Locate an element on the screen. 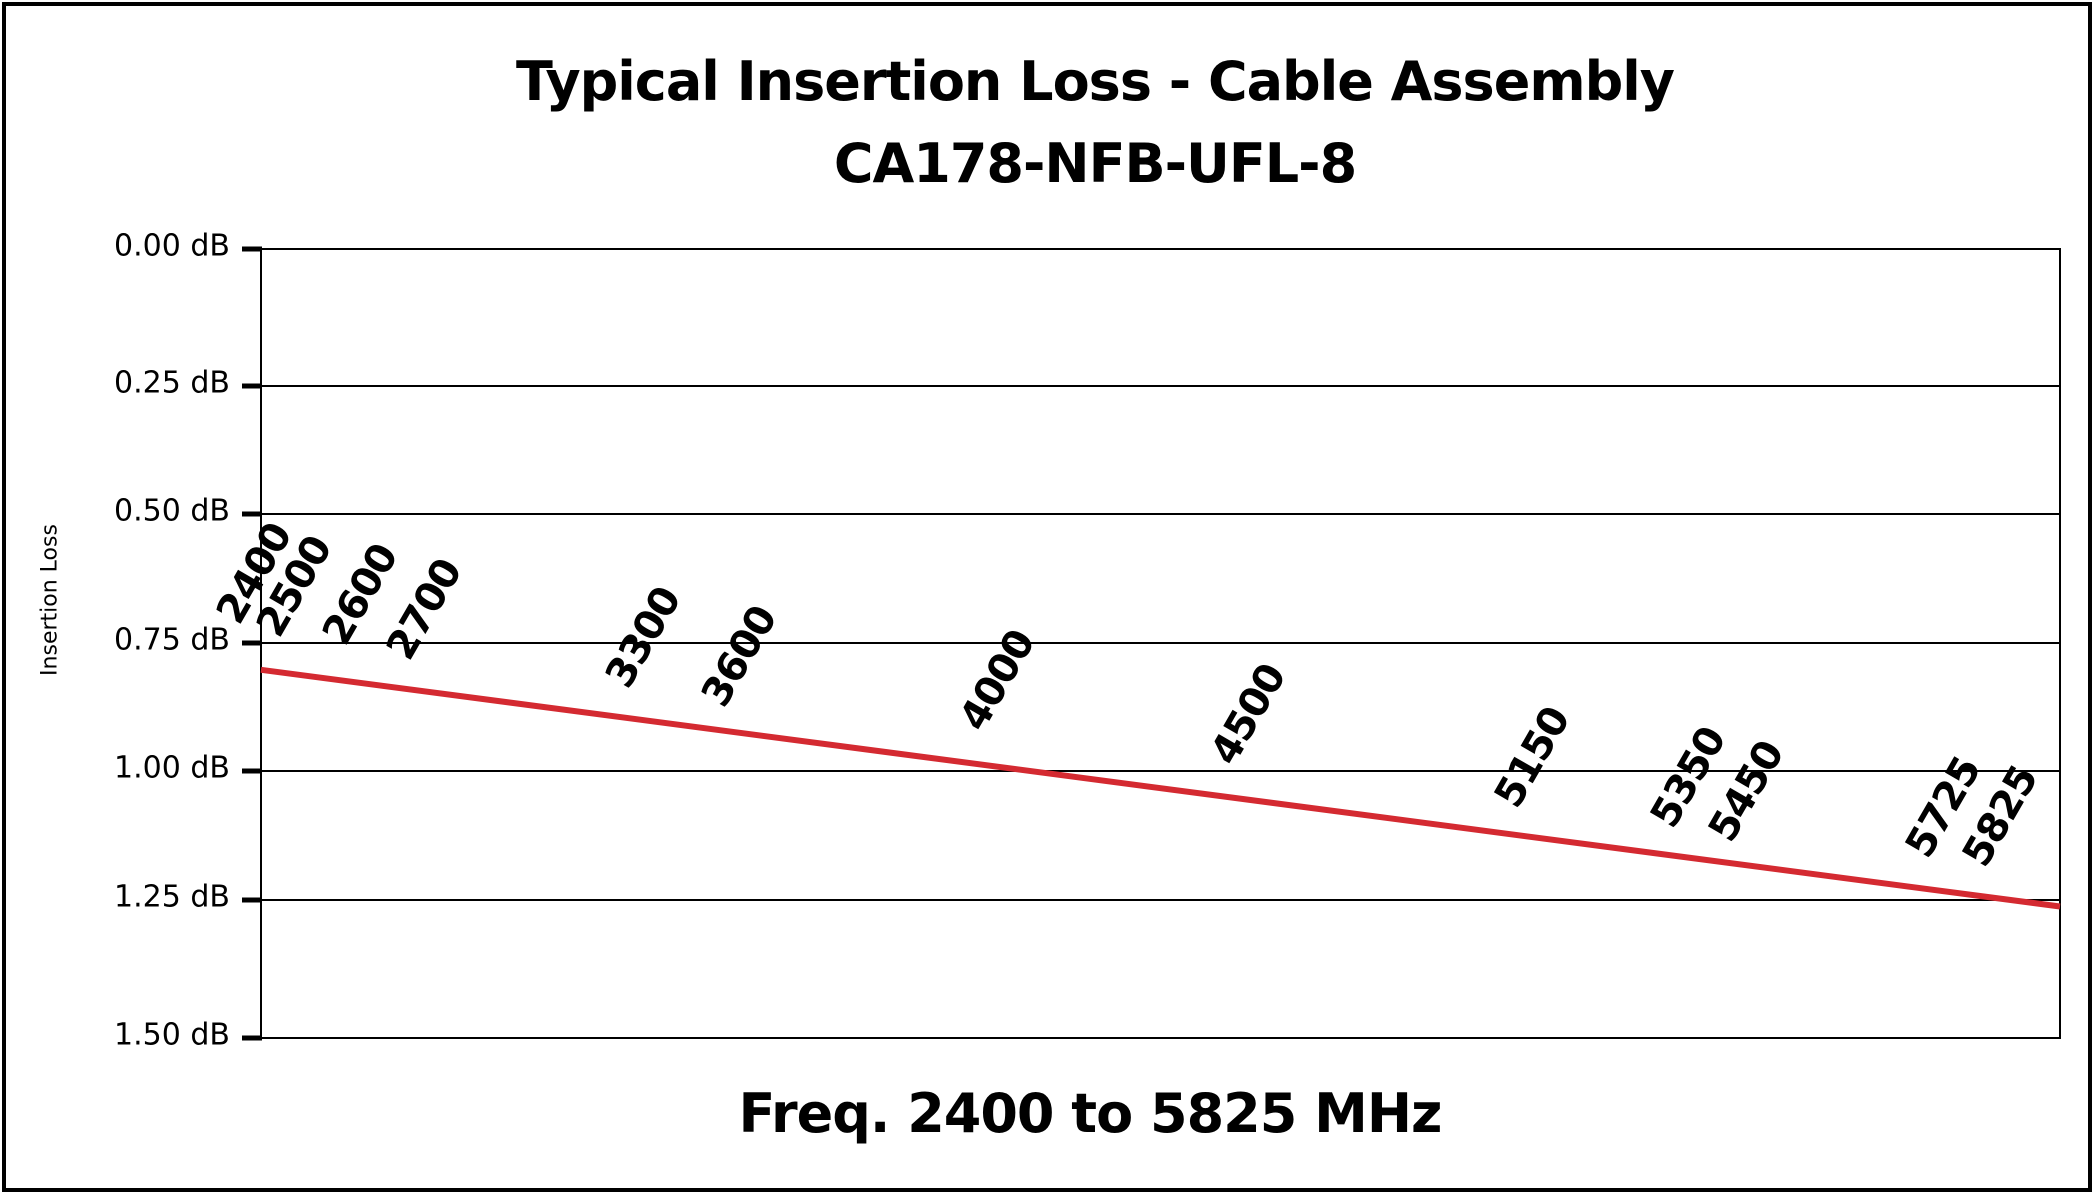 Image resolution: width=2100 pixels, height=1200 pixels. y-tick-label: 0.25 dB is located at coordinates (172, 383).